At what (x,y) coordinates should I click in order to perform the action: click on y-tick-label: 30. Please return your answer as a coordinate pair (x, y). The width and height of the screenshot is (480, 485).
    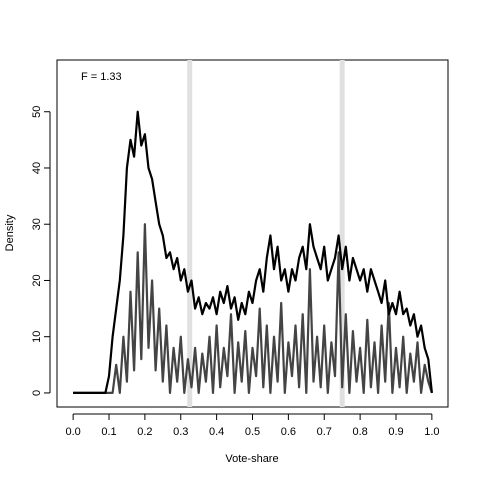
    Looking at the image, I should click on (37, 224).